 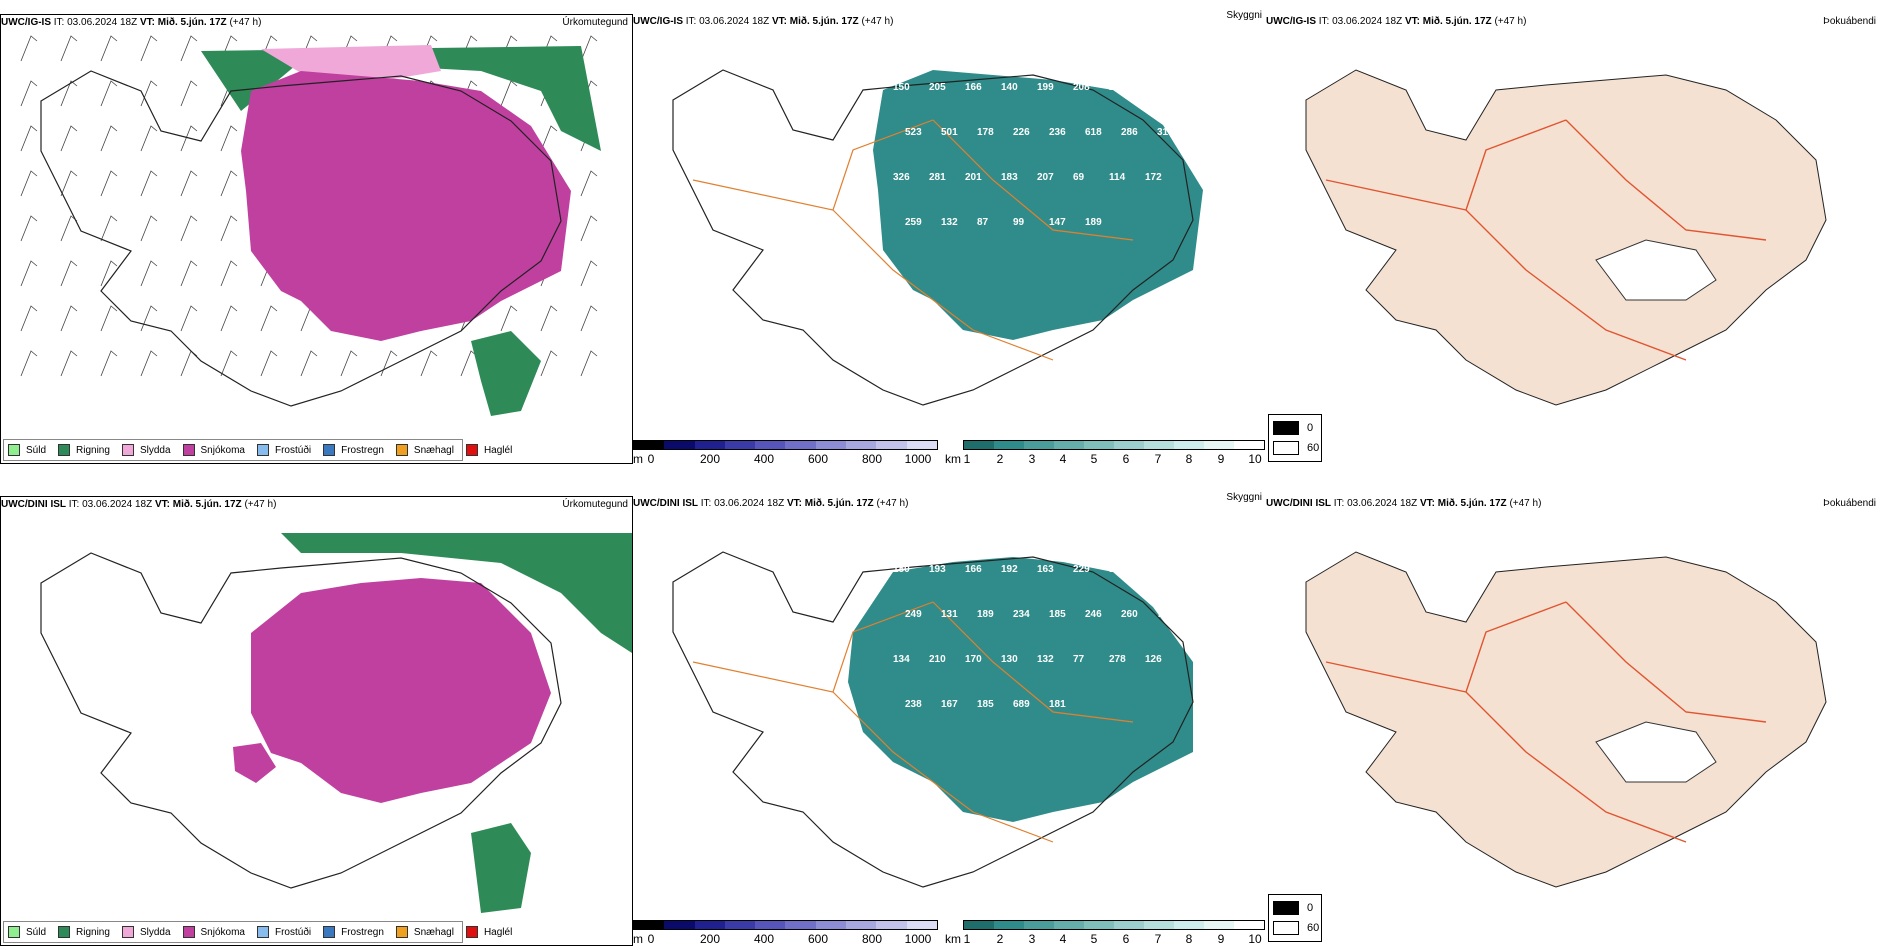 I want to click on fog-legend-top: 0 60, so click(x=1295, y=438).